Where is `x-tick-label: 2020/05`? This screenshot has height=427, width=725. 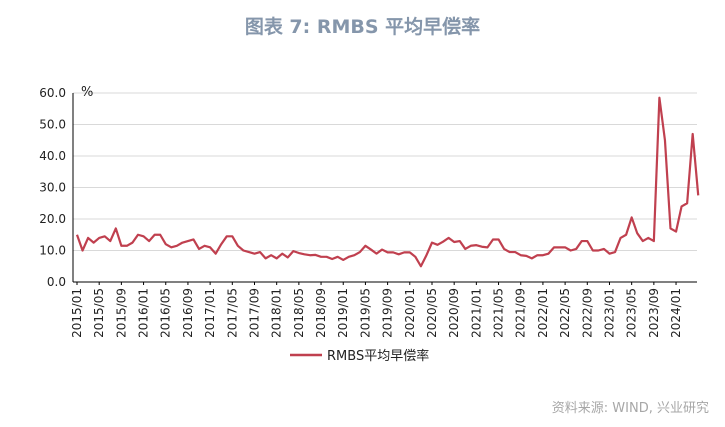
x-tick-label: 2020/05 is located at coordinates (432, 313).